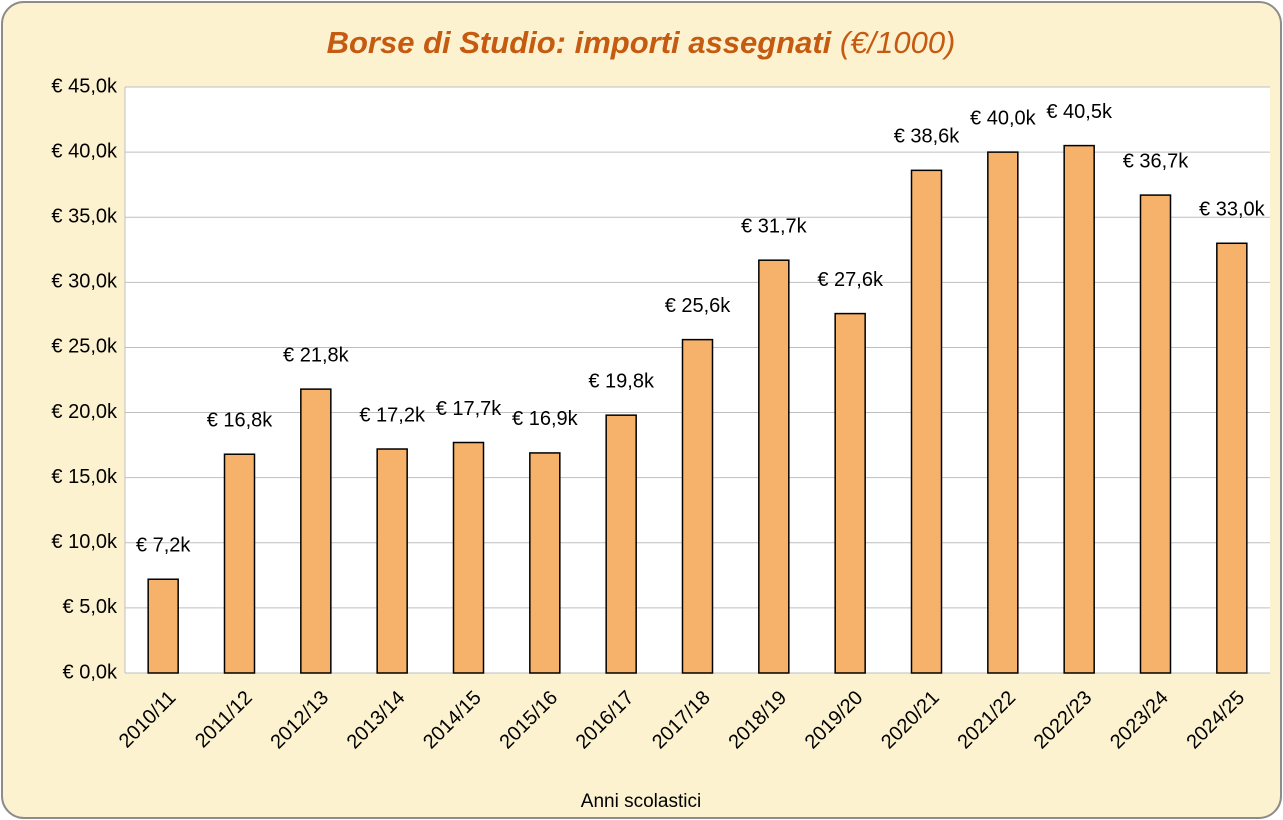 The width and height of the screenshot is (1283, 820). What do you see at coordinates (90, 607) in the screenshot?
I see `y-tick-label: € 5,0k` at bounding box center [90, 607].